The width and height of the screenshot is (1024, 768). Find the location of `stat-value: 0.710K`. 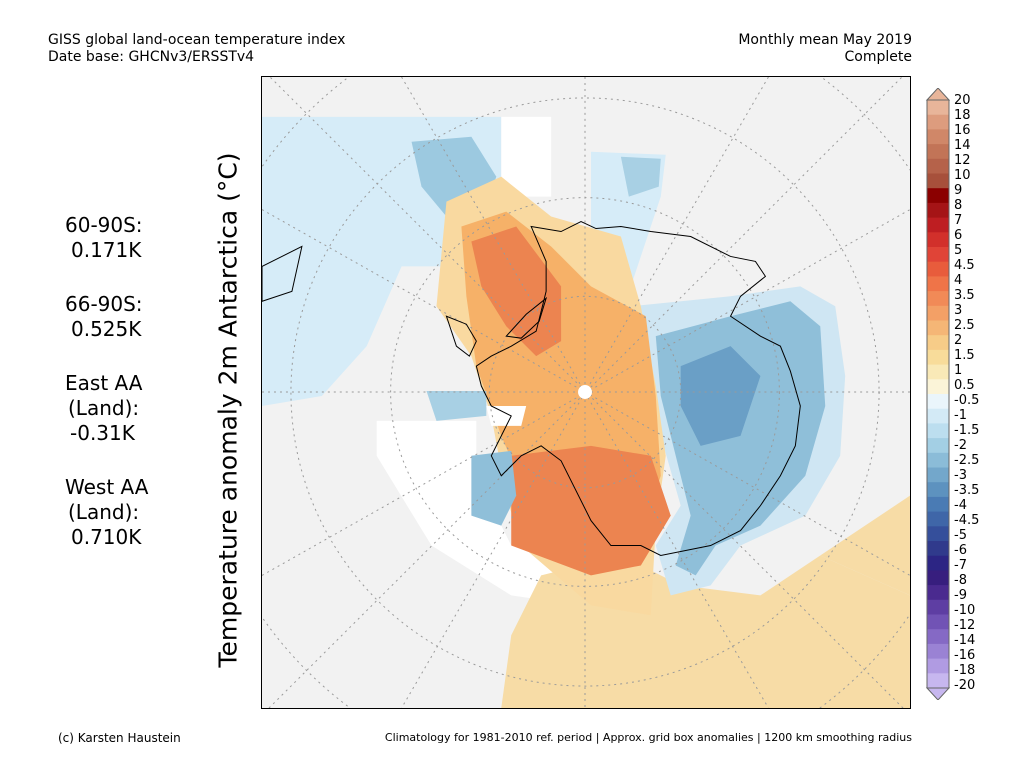

stat-value: 0.710K is located at coordinates (106, 537).